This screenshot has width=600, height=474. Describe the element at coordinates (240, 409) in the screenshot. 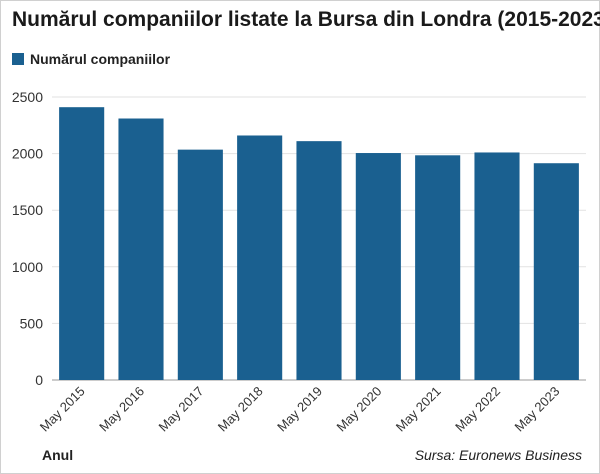

I see `x-tick-label: May 2018` at that location.